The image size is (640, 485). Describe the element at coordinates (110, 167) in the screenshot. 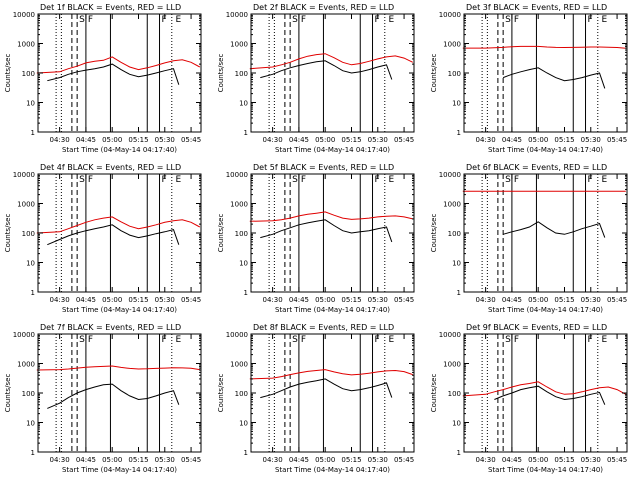

I see `panel-title: Det 4f BLACK = Events, RED = LLD` at that location.